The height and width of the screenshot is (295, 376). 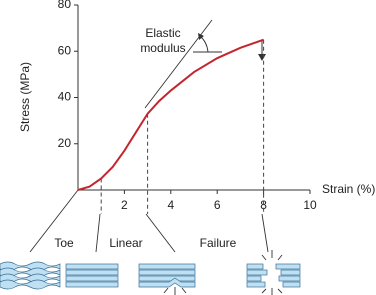 I want to click on x-tick-label: 8, so click(x=263, y=205).